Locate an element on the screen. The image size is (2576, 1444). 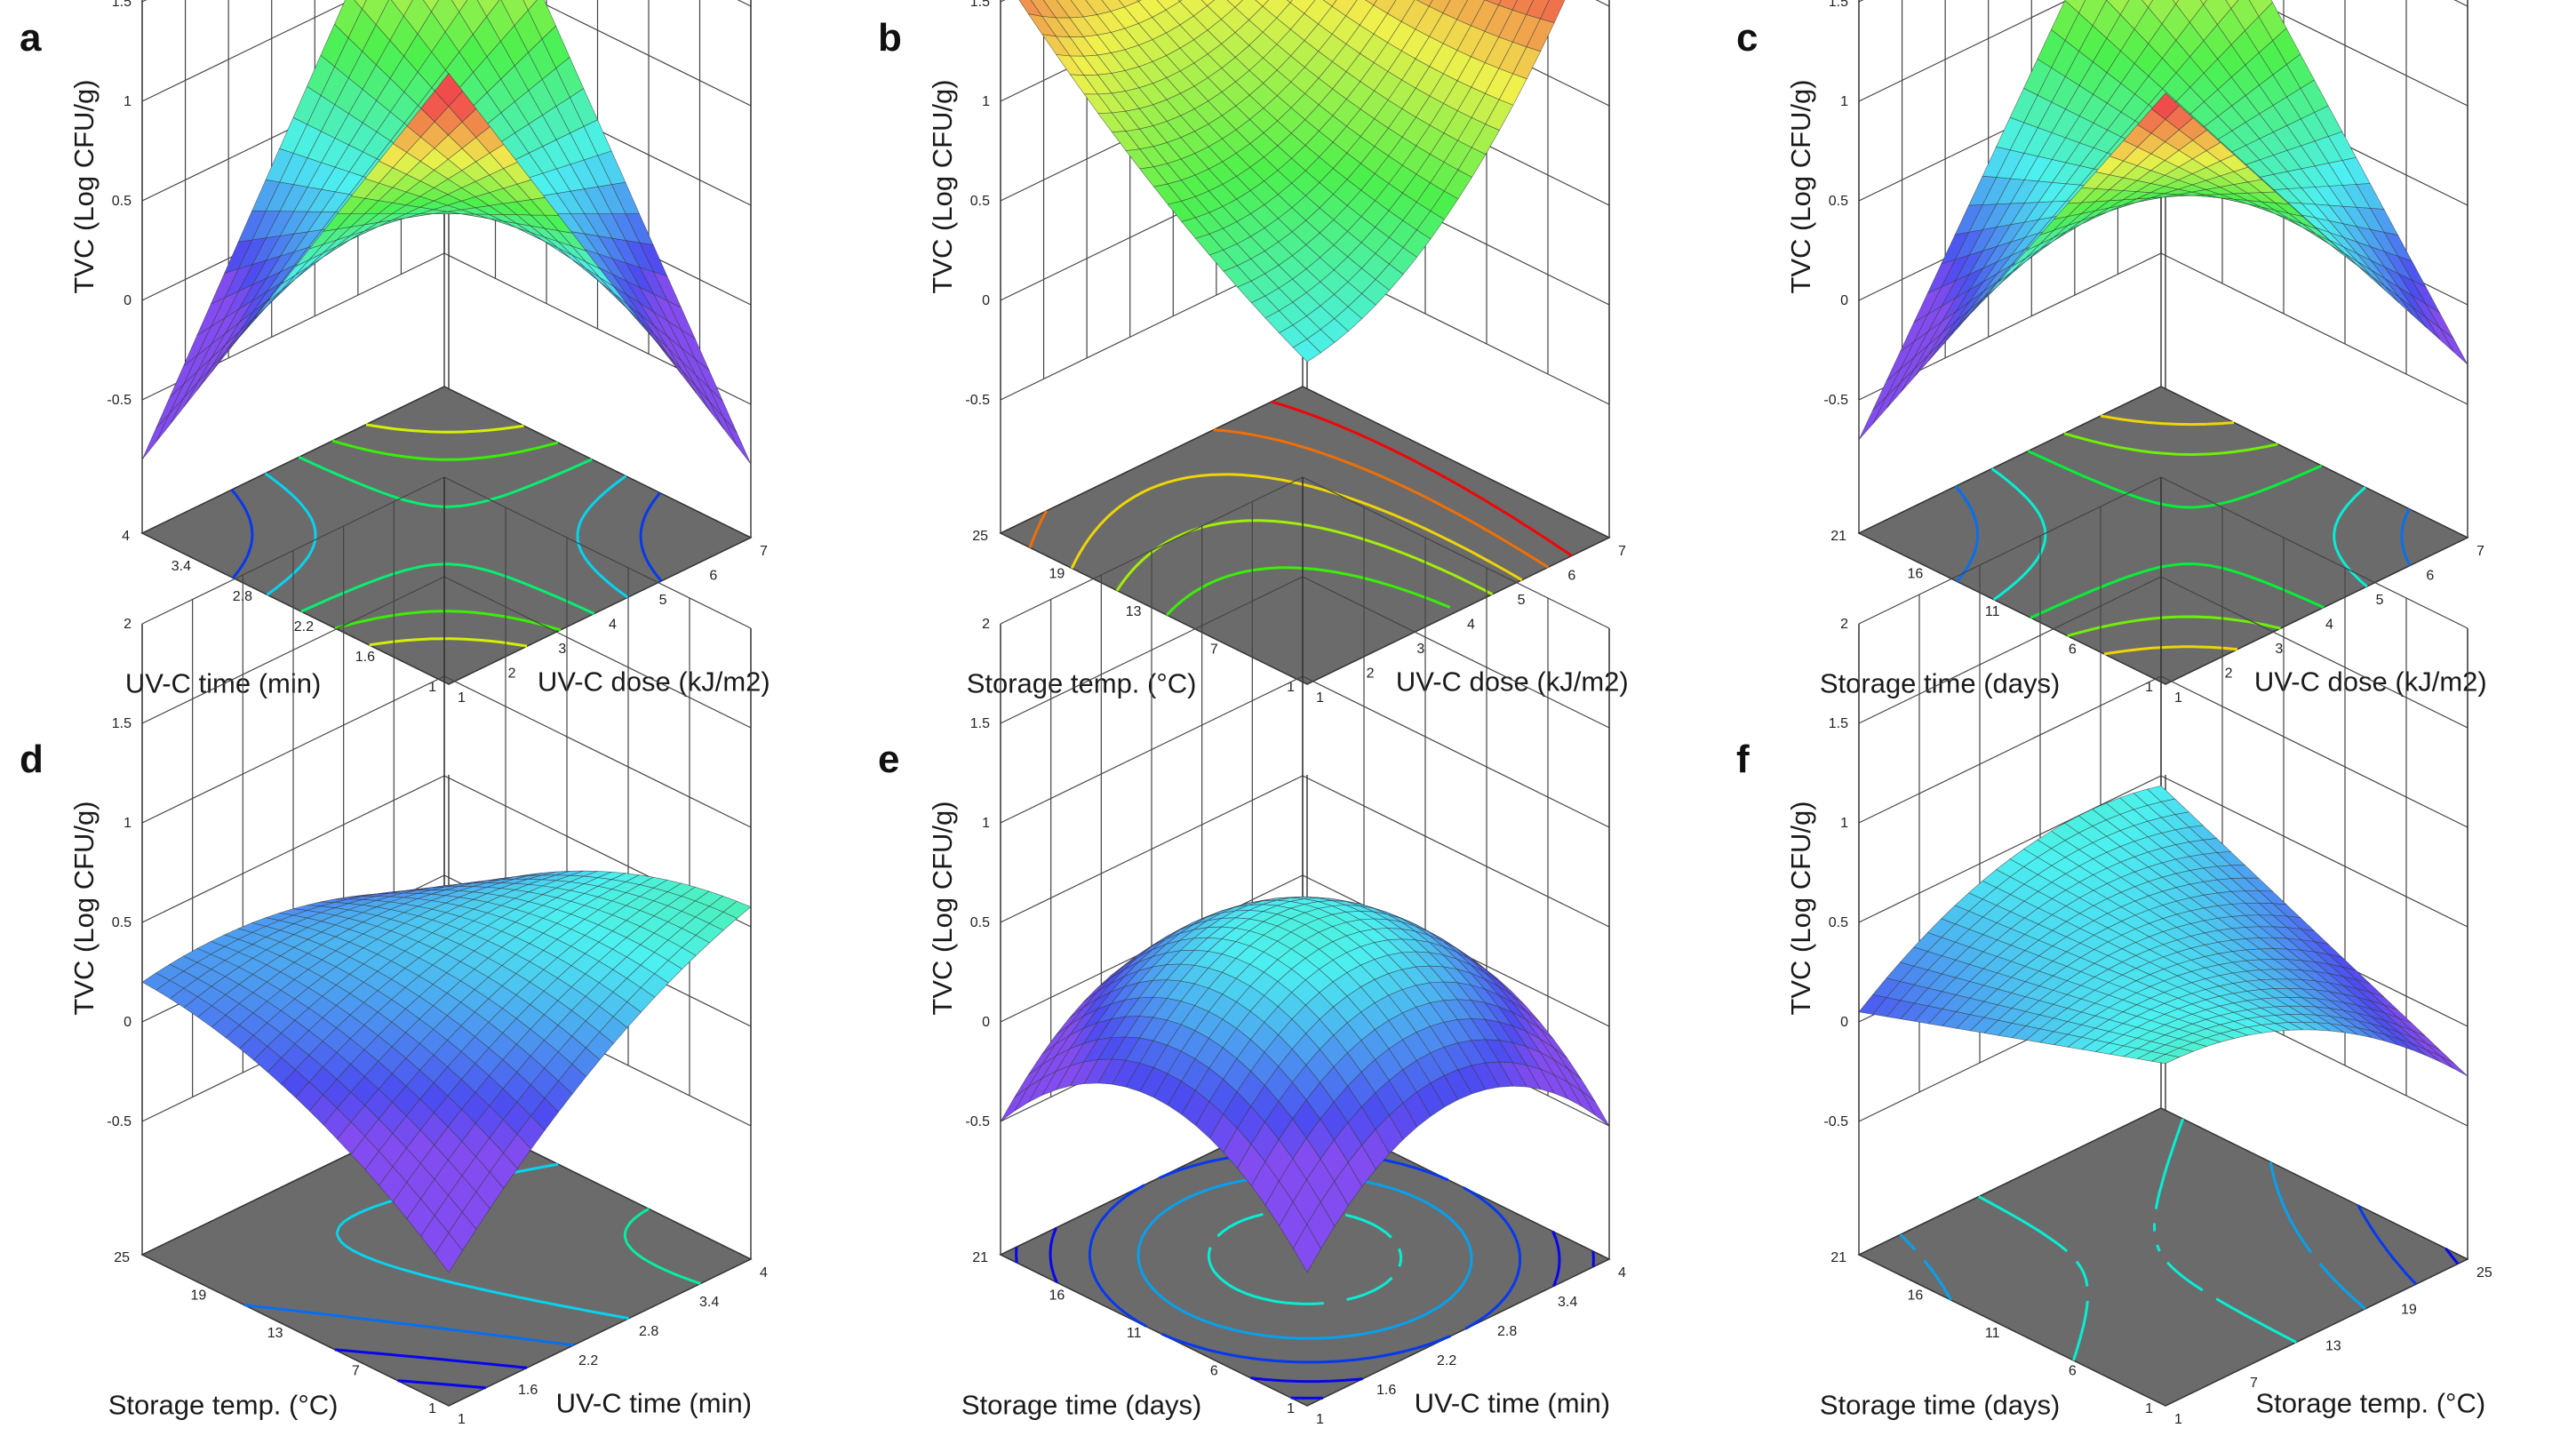
y-tick-label: 2.8 is located at coordinates (1507, 1331).